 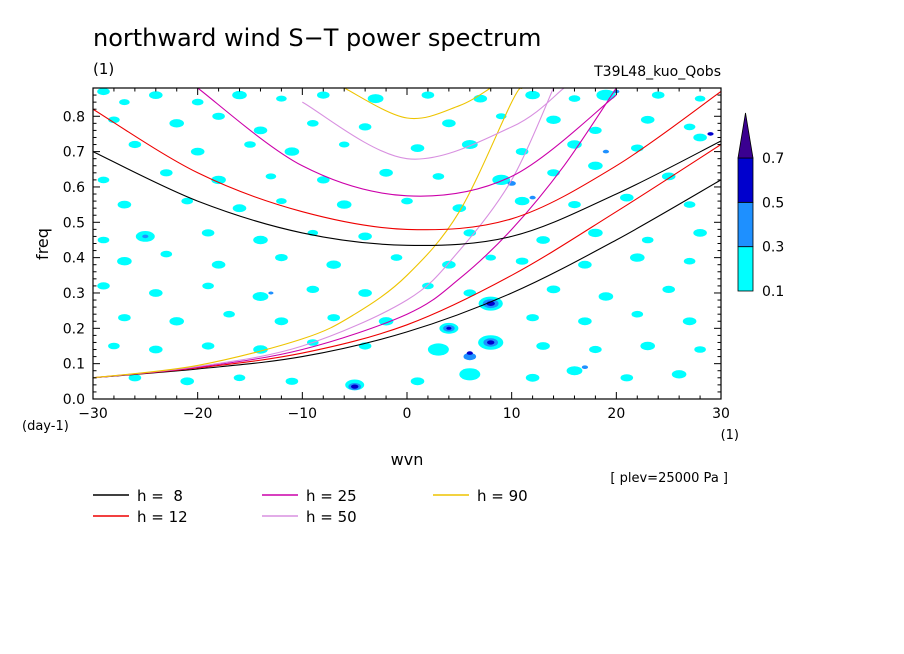 I want to click on x-tick-label: −30, so click(x=93, y=414).